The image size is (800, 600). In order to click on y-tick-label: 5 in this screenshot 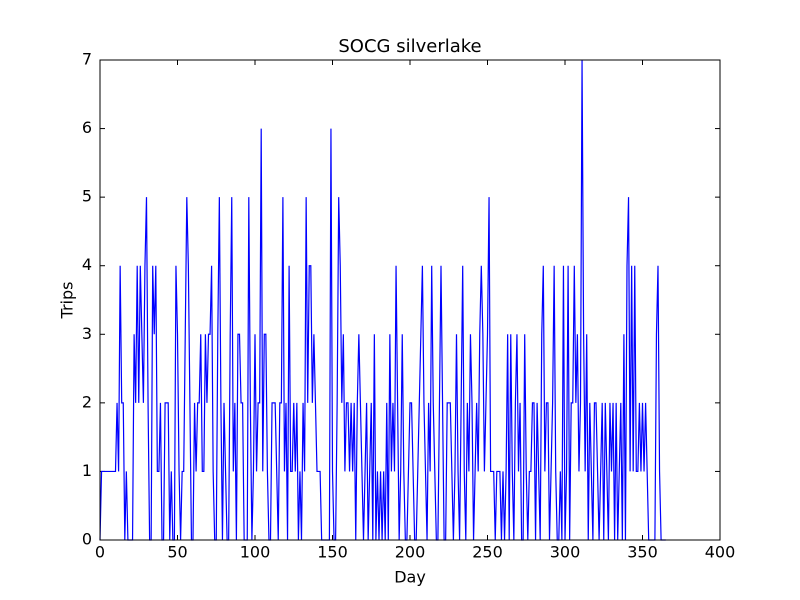, I will do `click(87, 196)`.